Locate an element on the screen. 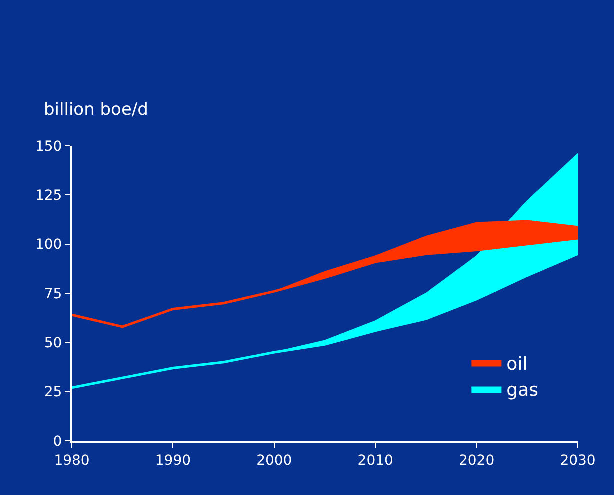 The height and width of the screenshot is (495, 614). y-axis-title: billion boe/d is located at coordinates (96, 110).